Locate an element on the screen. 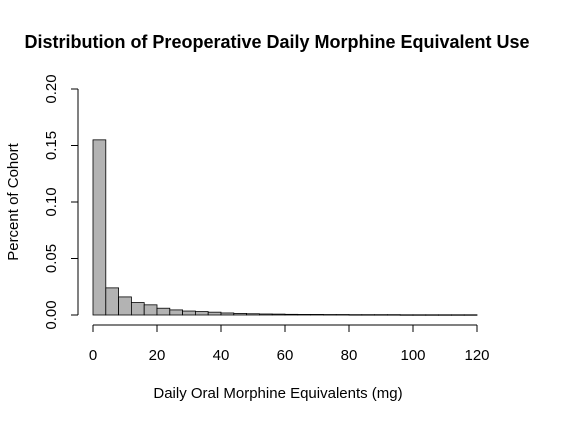 This screenshot has height=422, width=576. x-tick-label: 100 is located at coordinates (412, 355).